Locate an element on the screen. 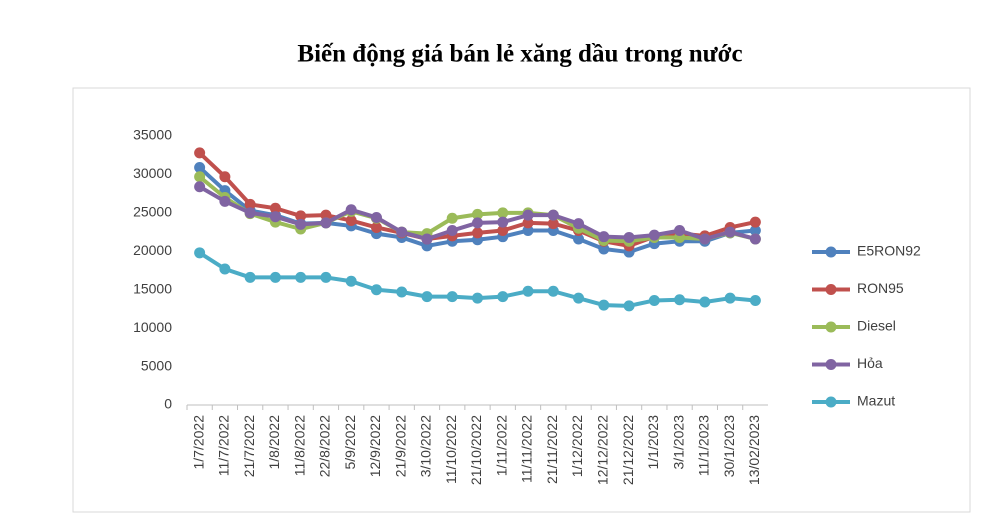  x-tick-label: 21/10/2022 is located at coordinates (476, 450).